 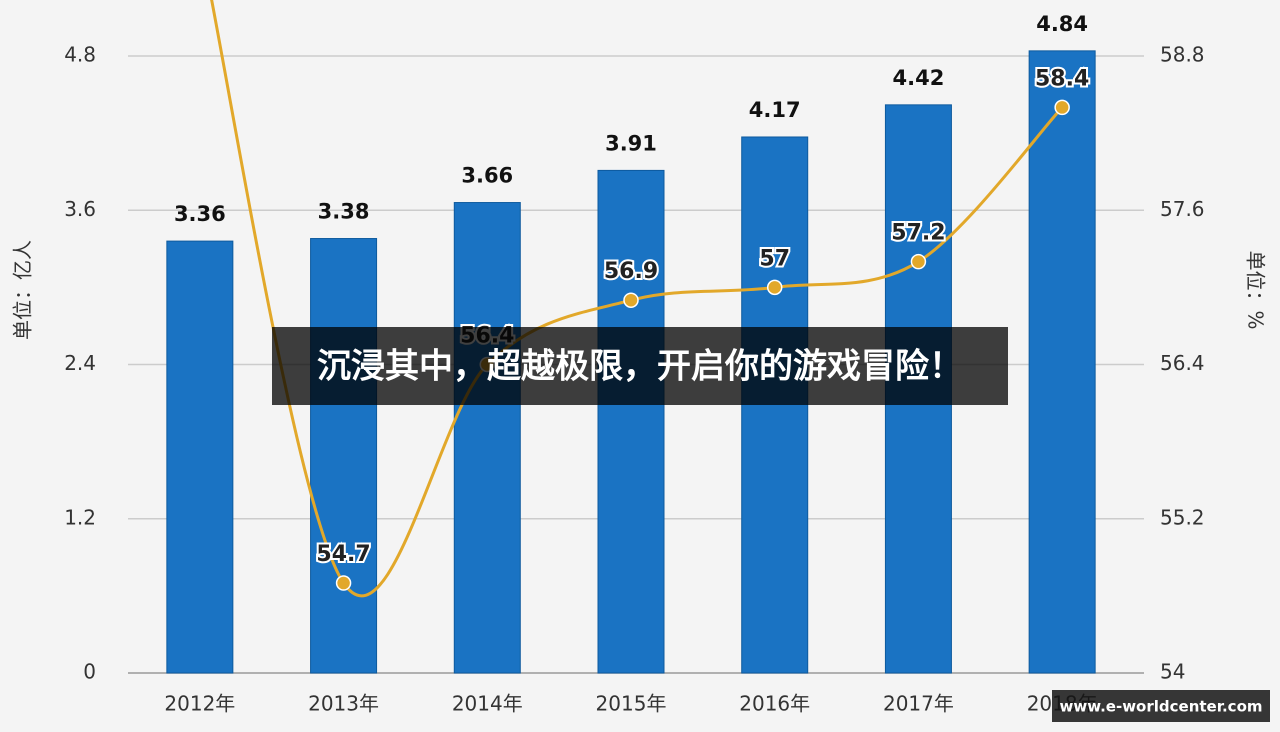 What do you see at coordinates (200, 214) in the screenshot?
I see `bar-value-label: 3.36` at bounding box center [200, 214].